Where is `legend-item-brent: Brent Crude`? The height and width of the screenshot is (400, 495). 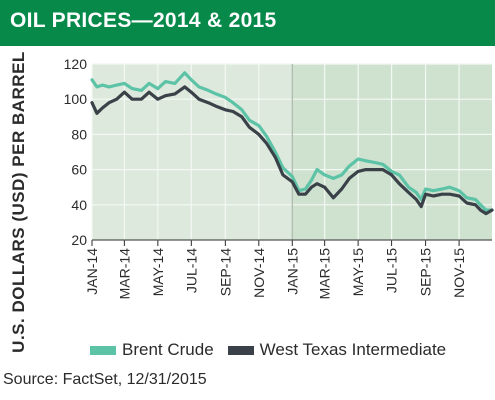
legend-item-brent: Brent Crude is located at coordinates (152, 350).